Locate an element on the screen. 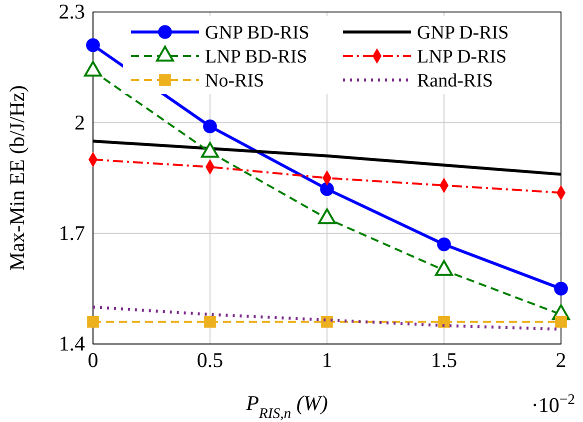  y-tick-label: 2 is located at coordinates (79, 122).